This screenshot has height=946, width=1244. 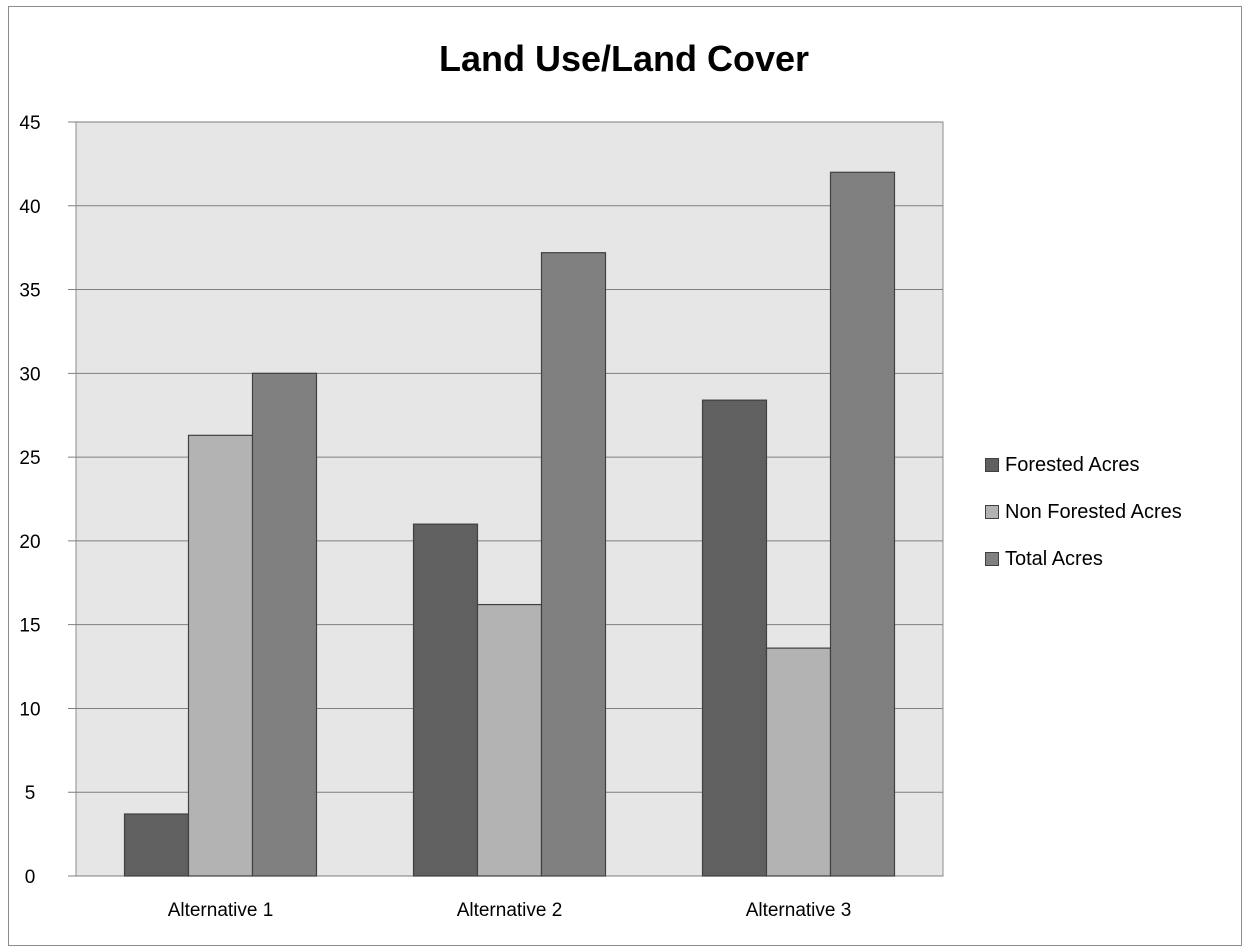 I want to click on x-tick-label-2: Alternative 2, so click(x=510, y=910).